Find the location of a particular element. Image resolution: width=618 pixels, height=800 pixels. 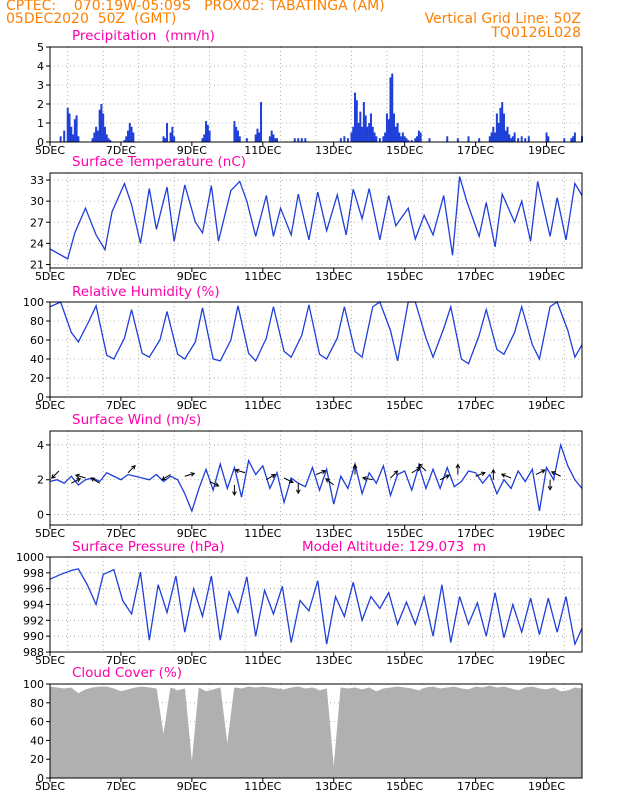

precip-xtick-label: 9DEC is located at coordinates (192, 150).